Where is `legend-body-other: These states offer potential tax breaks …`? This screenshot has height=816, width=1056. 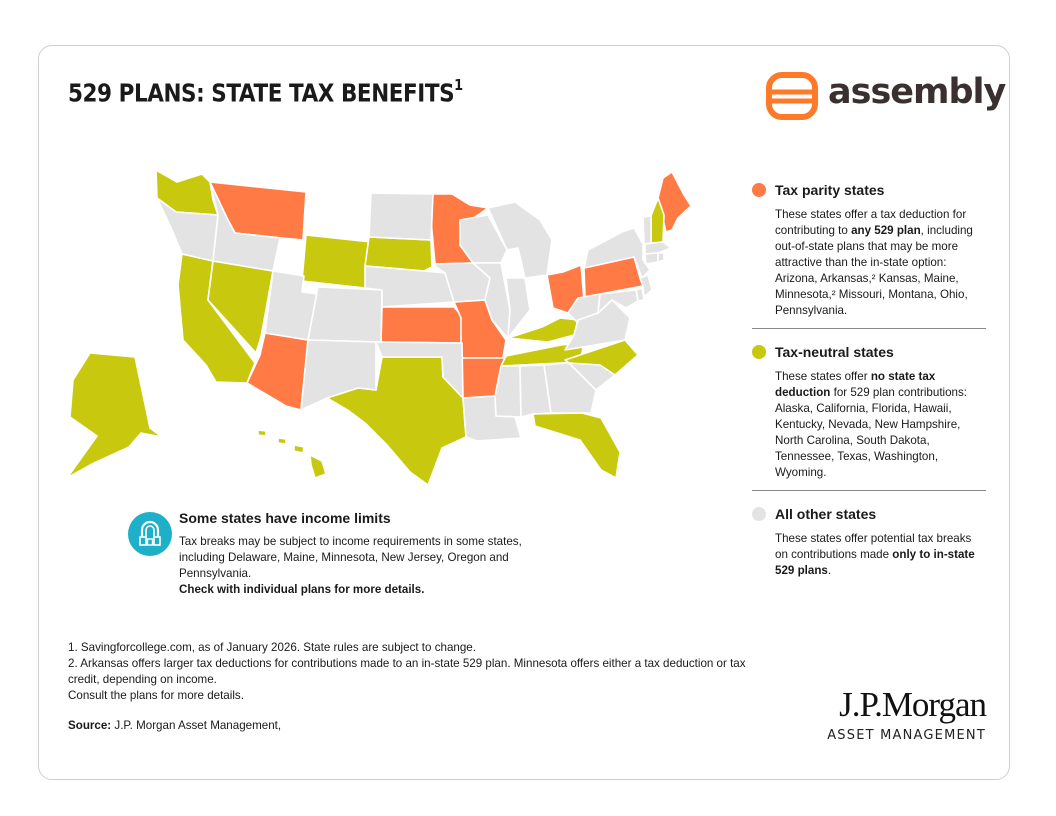
legend-body-other: These states offer potential tax breaks … is located at coordinates (875, 554).